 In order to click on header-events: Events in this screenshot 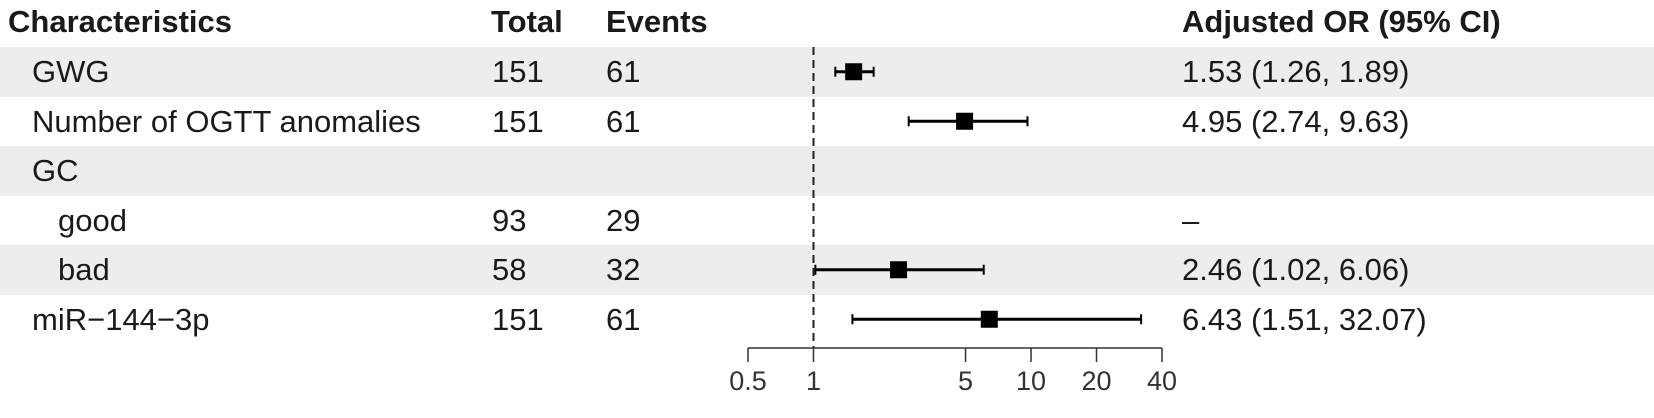, I will do `click(657, 21)`.